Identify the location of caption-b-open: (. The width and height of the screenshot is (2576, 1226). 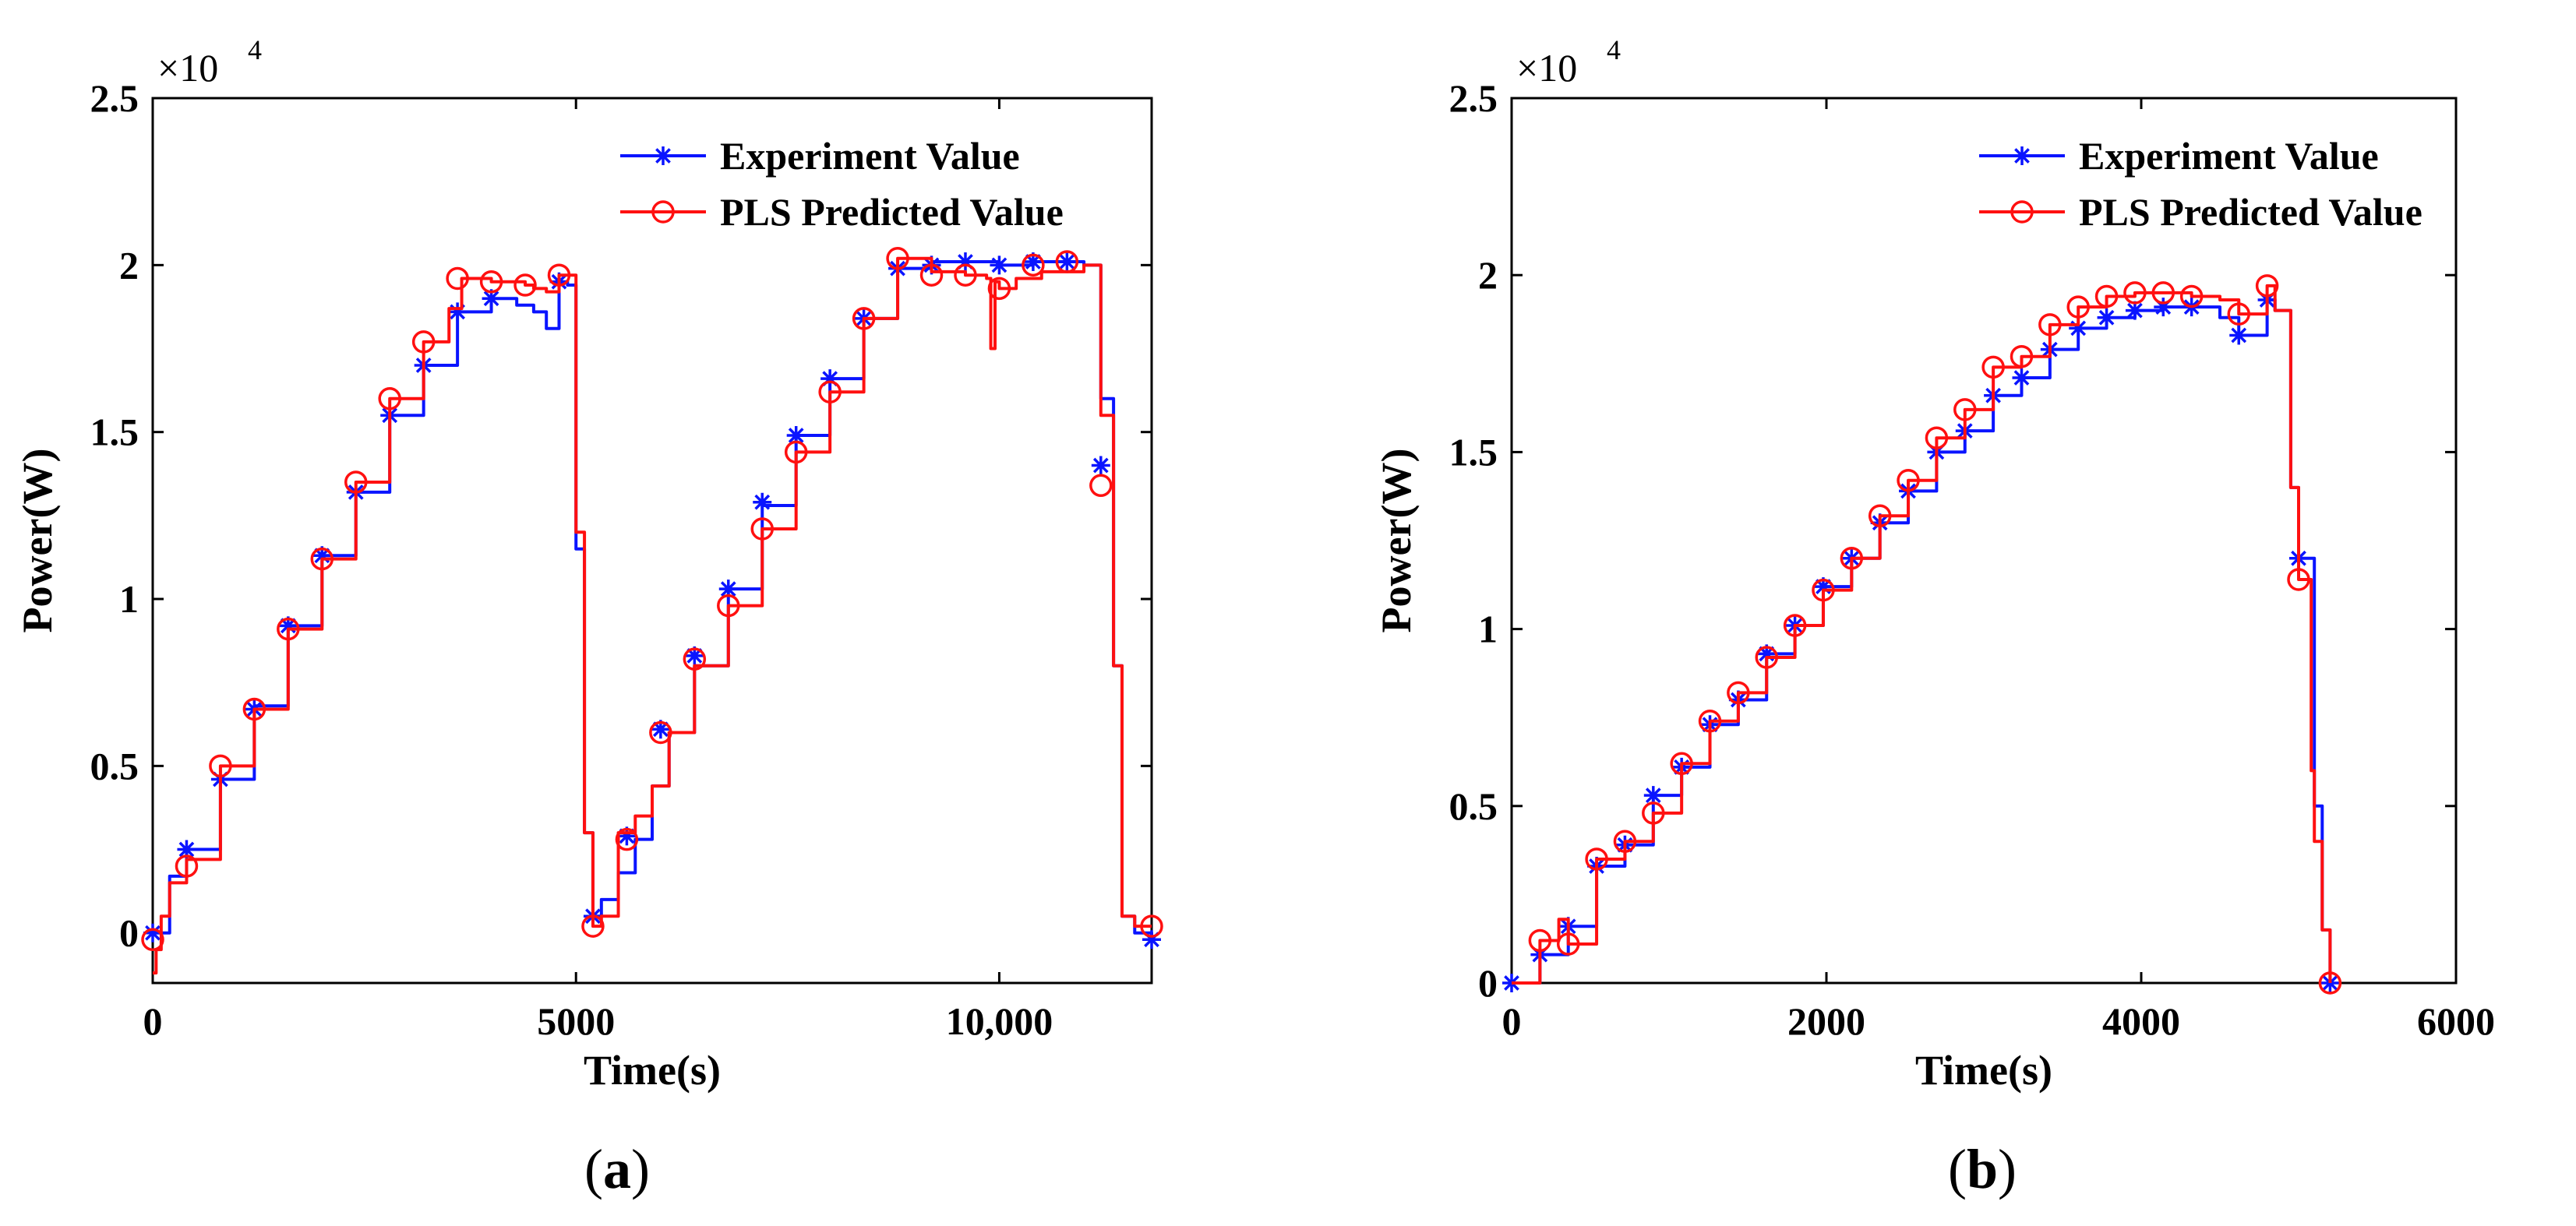
(1957, 1169).